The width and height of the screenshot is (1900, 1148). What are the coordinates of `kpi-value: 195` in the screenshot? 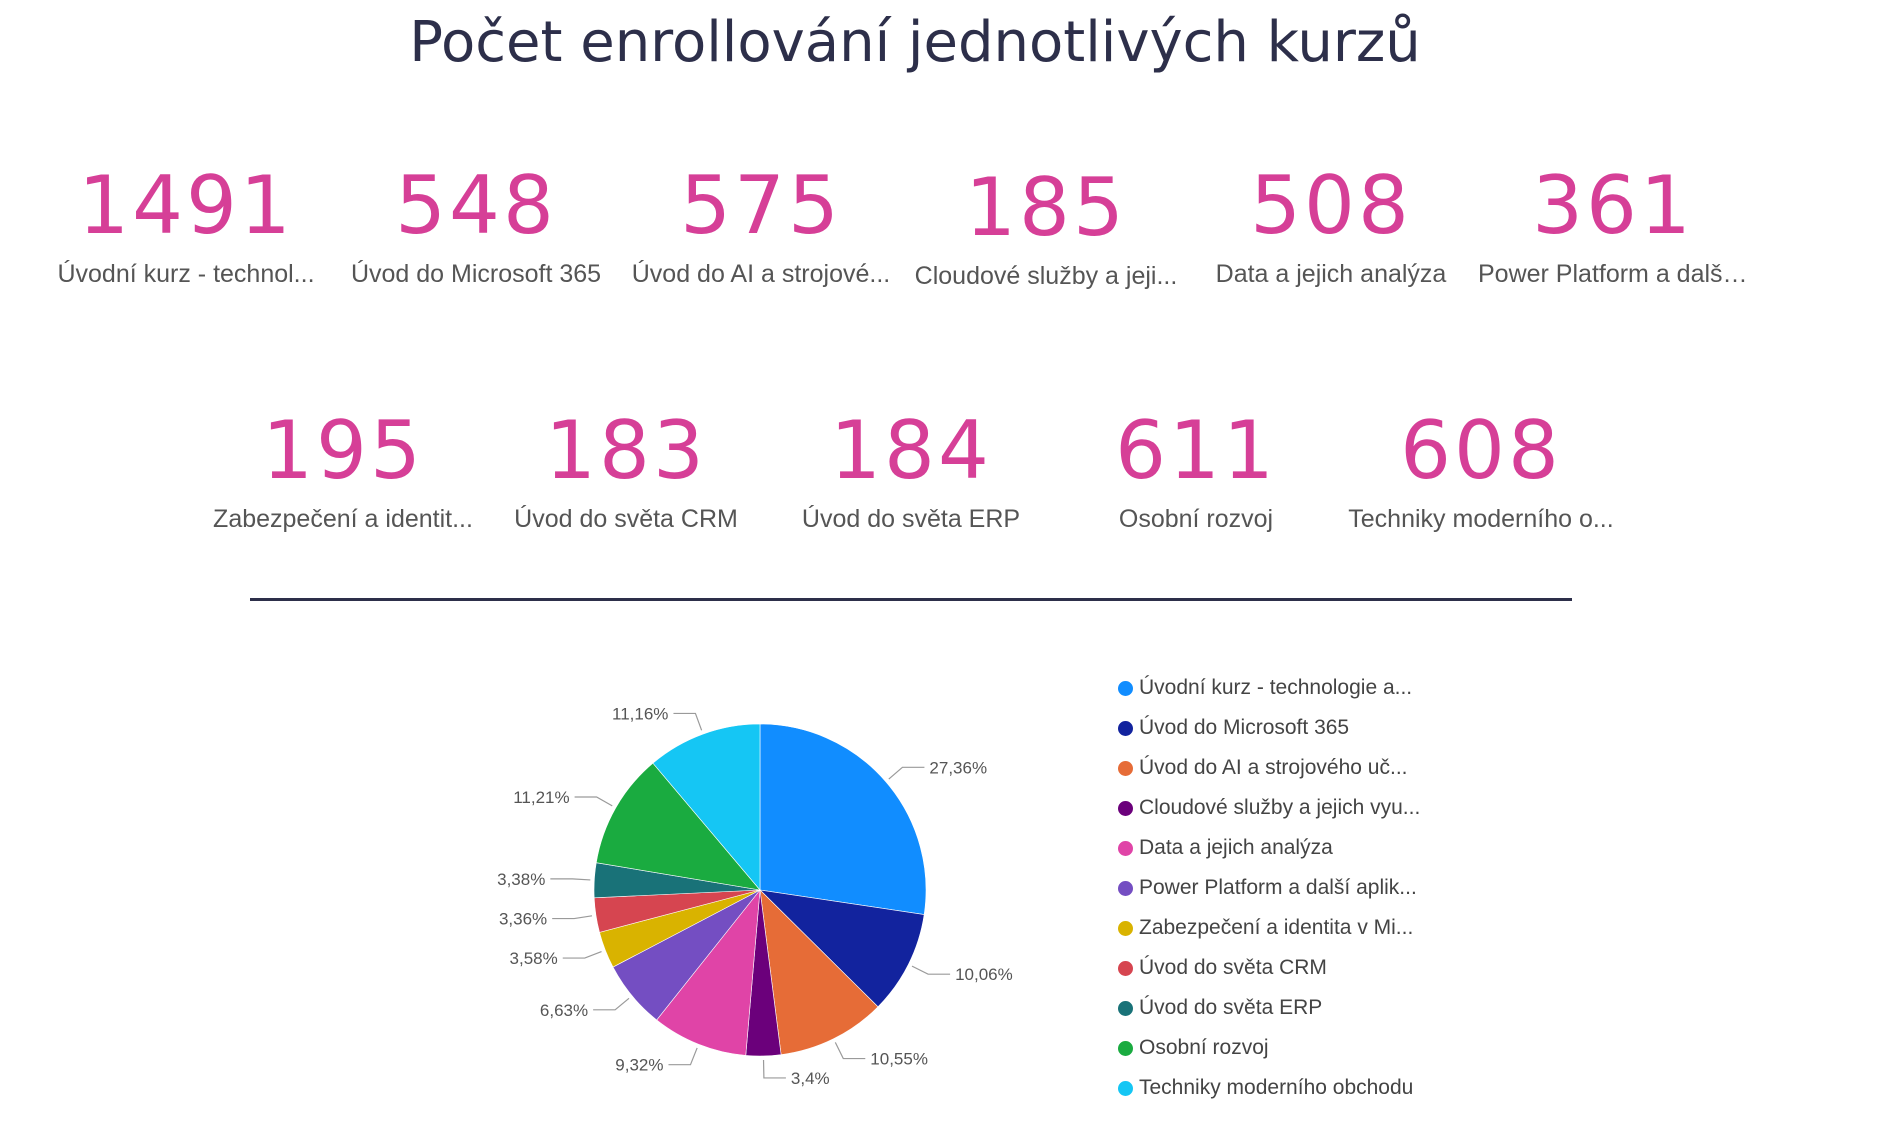 It's located at (343, 450).